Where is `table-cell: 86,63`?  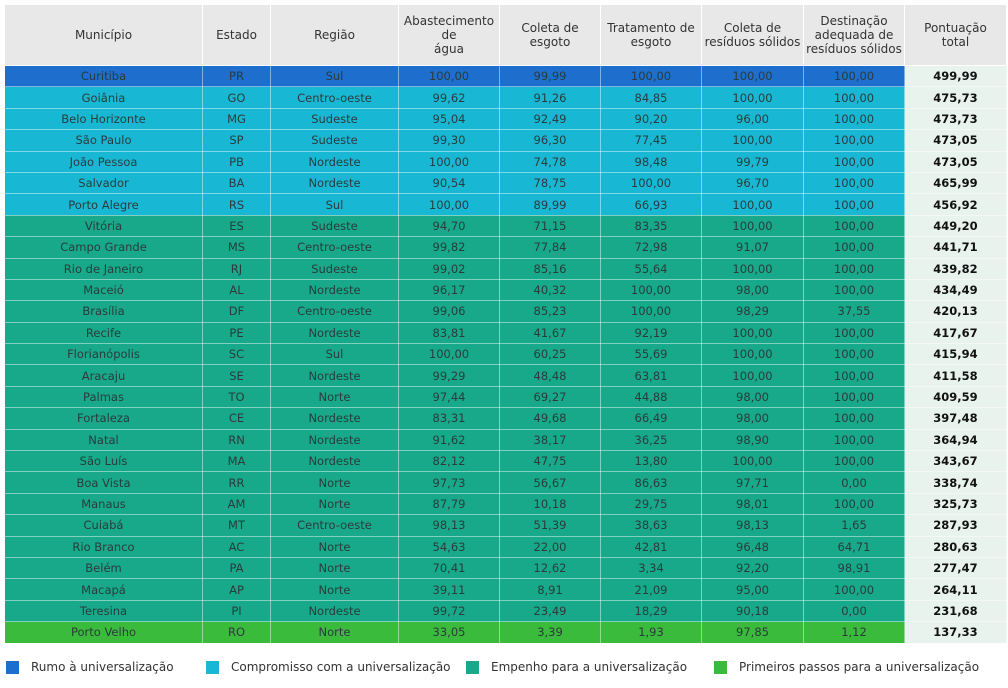
table-cell: 86,63 is located at coordinates (651, 482).